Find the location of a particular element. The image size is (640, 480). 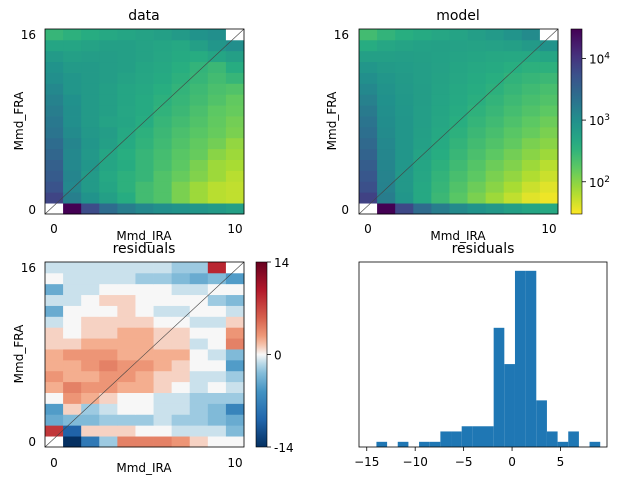

colorbar-tick-label: 104 is located at coordinates (599, 58).